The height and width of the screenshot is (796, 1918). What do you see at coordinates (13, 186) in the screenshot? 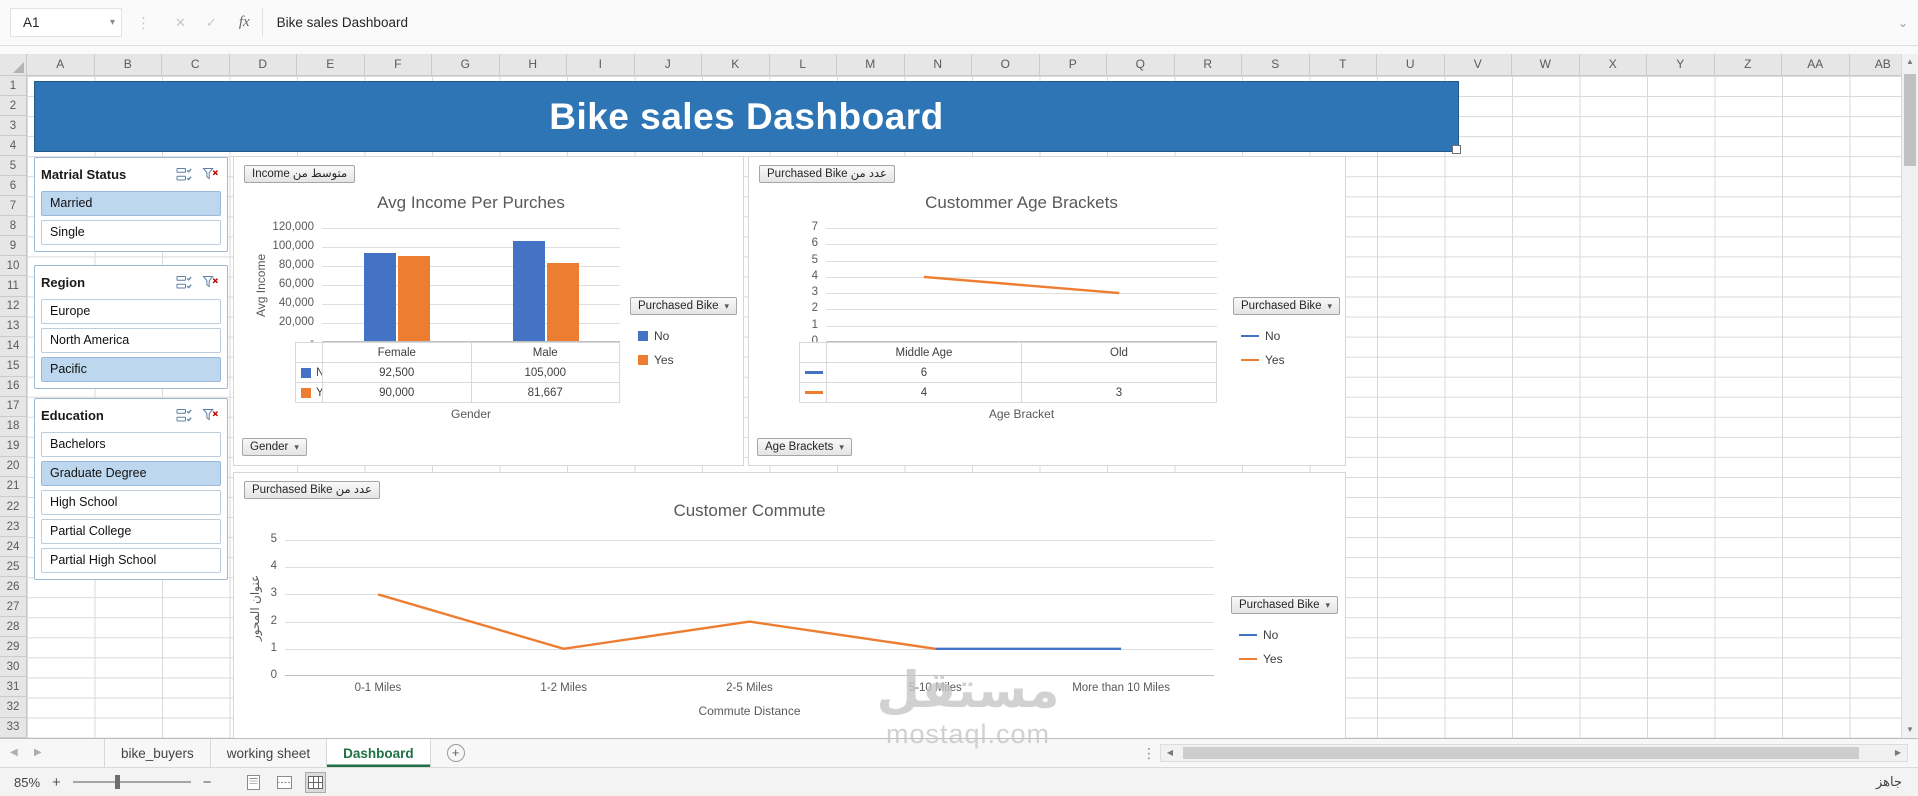
I see `row-header-6: 6` at bounding box center [13, 186].